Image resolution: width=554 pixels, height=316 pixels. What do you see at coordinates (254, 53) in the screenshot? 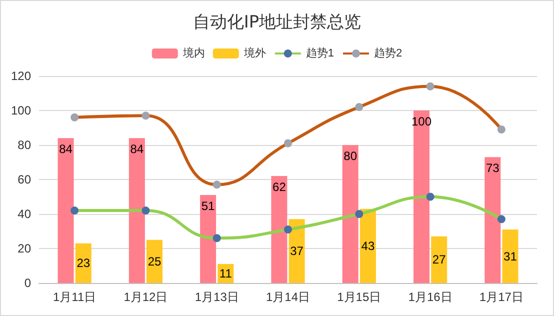
I see `legend-label: 境外` at bounding box center [254, 53].